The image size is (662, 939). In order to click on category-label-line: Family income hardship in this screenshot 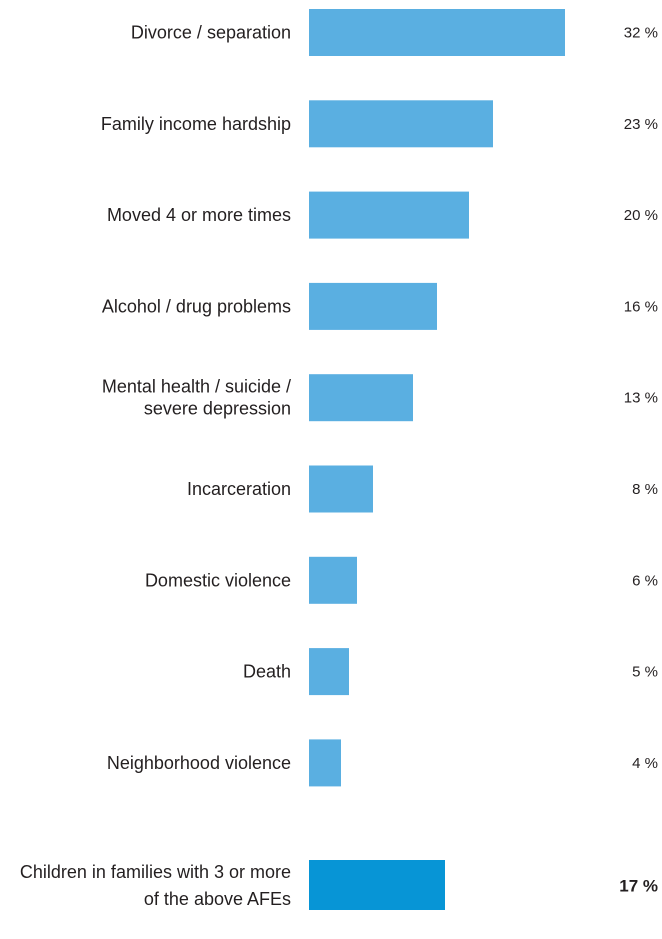, I will do `click(196, 124)`.